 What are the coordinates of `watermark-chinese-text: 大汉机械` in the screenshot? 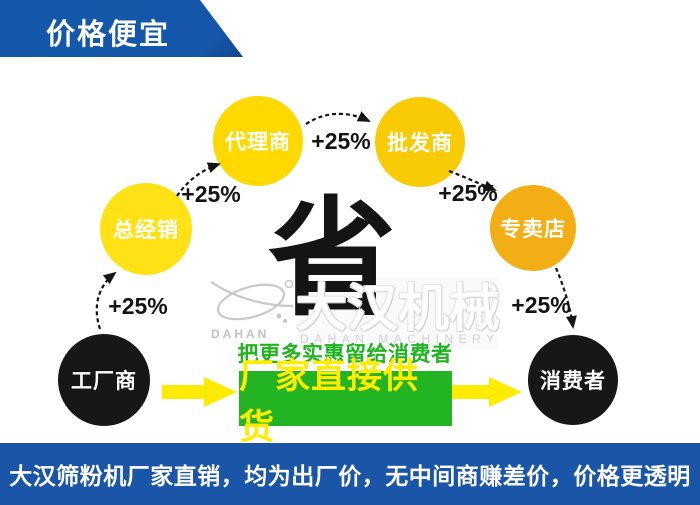 It's located at (398, 308).